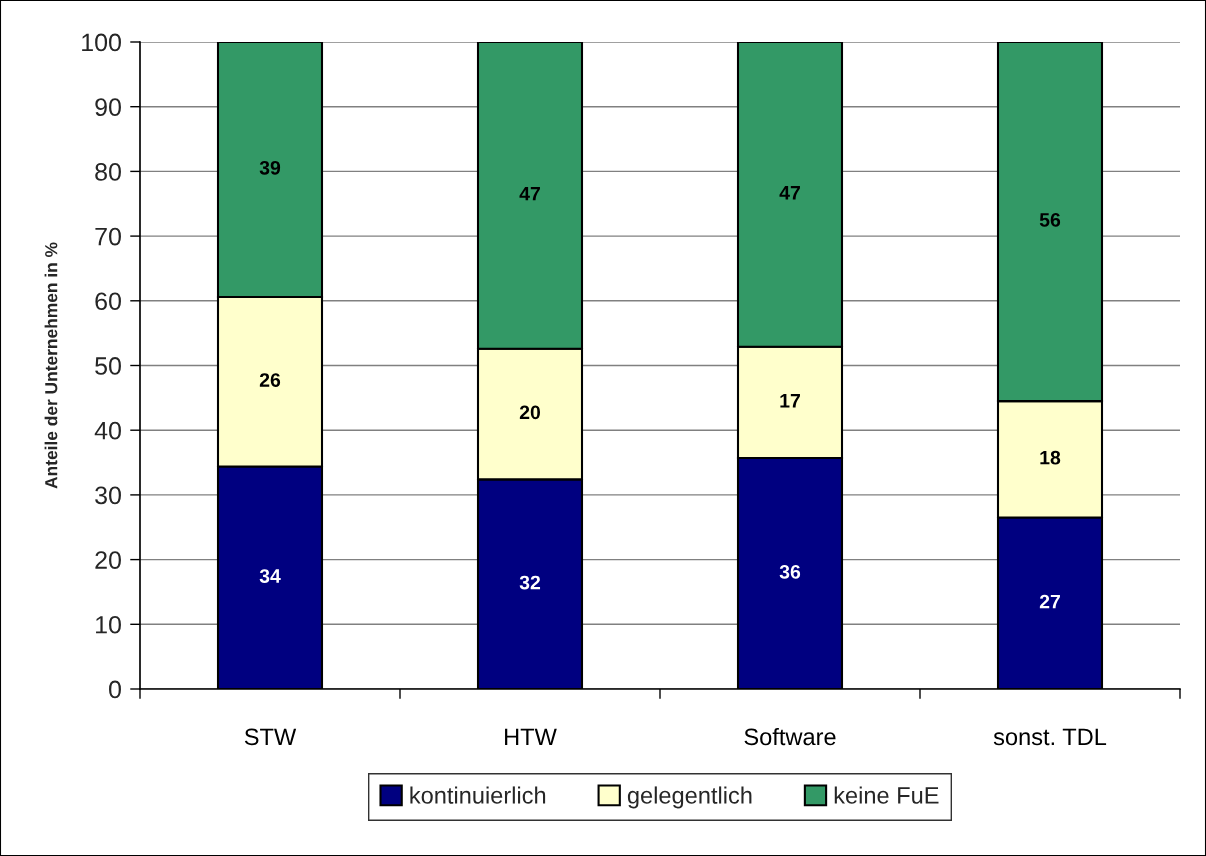  Describe the element at coordinates (530, 582) in the screenshot. I see `data-label: 32` at that location.